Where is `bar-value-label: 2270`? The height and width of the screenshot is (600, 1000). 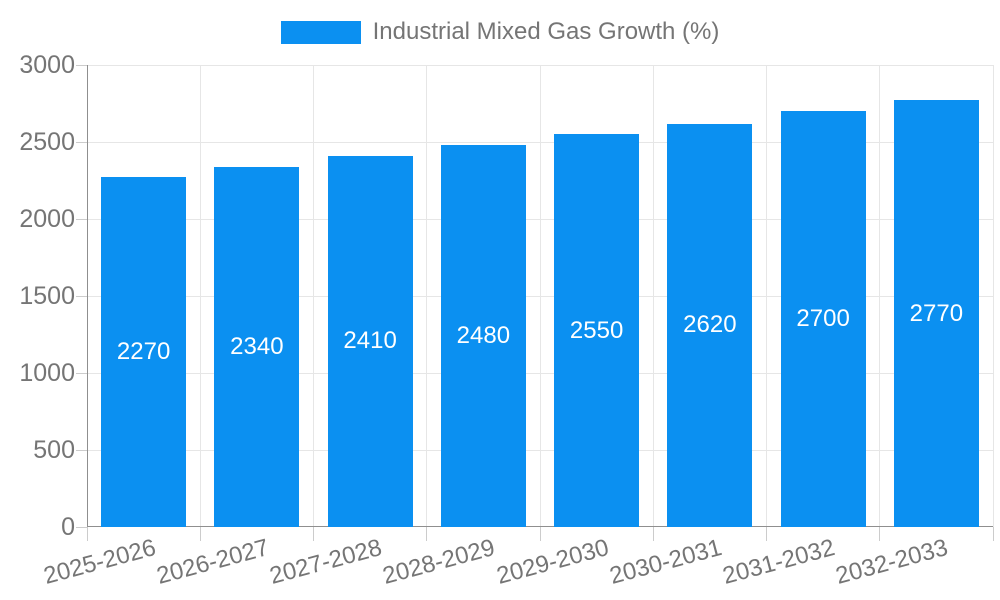
bar-value-label: 2270 is located at coordinates (143, 352).